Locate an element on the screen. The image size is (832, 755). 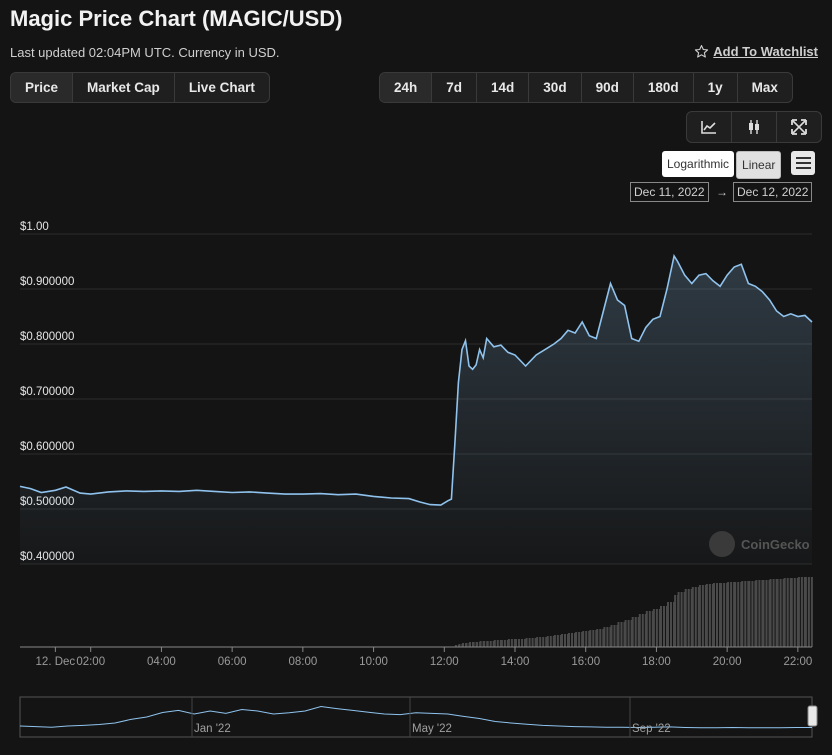
tab-price: Price is located at coordinates (42, 87).